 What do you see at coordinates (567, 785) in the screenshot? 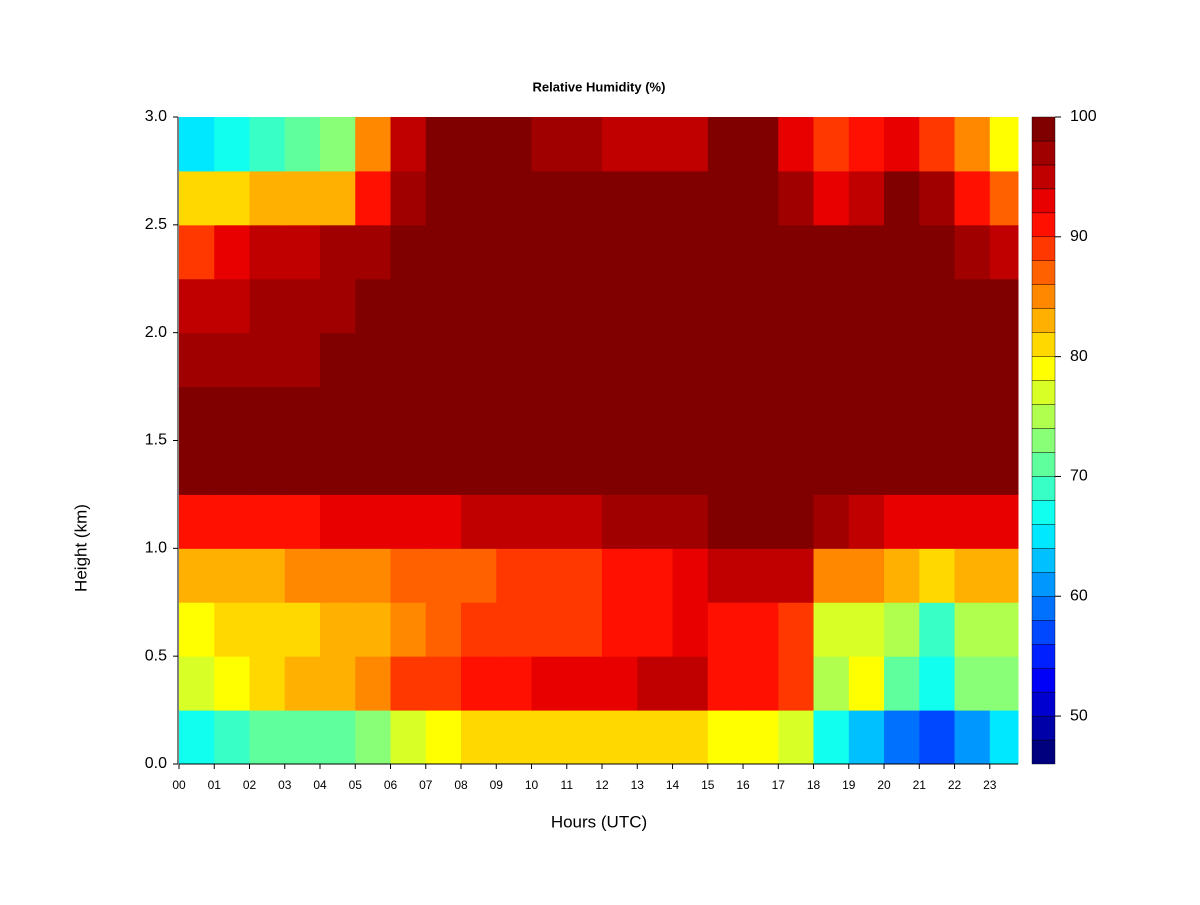
I see `x-tick-label: 11` at bounding box center [567, 785].